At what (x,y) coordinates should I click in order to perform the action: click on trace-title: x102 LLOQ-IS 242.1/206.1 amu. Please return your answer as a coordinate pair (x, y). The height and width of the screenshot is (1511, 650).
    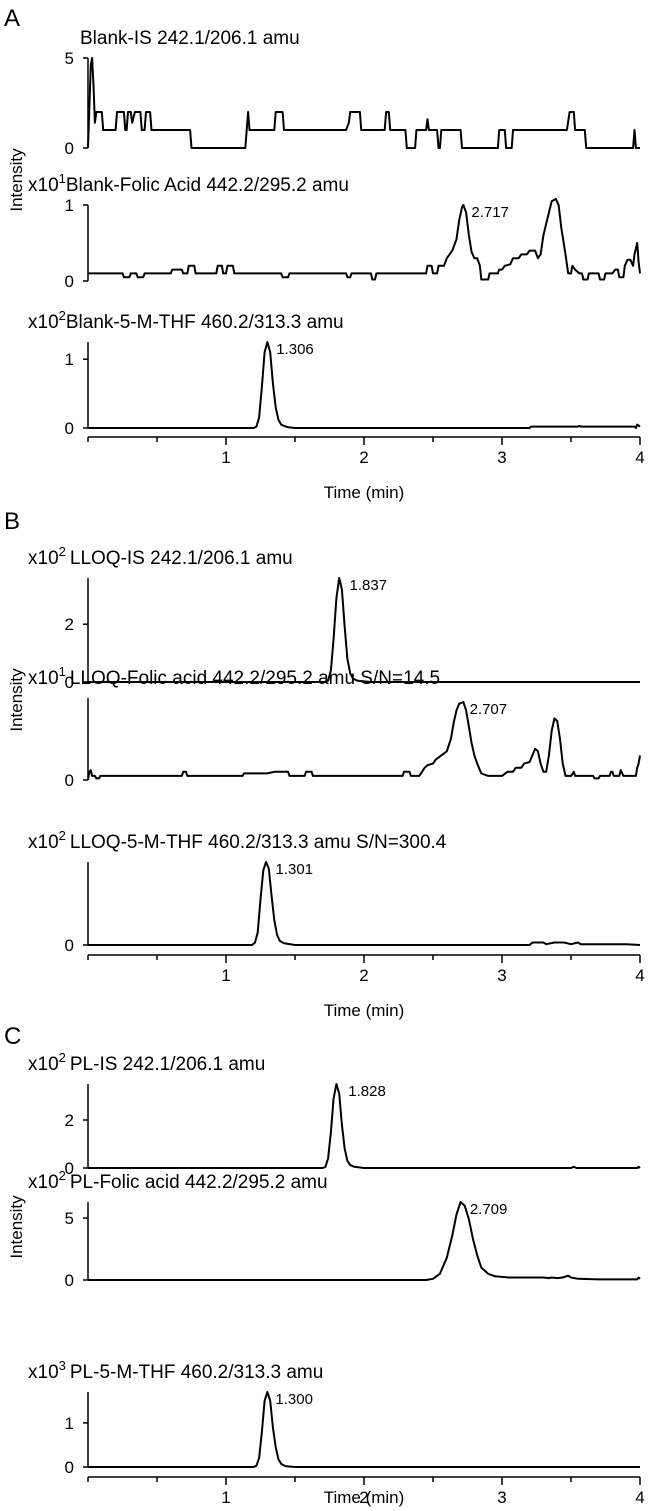
    Looking at the image, I should click on (160, 556).